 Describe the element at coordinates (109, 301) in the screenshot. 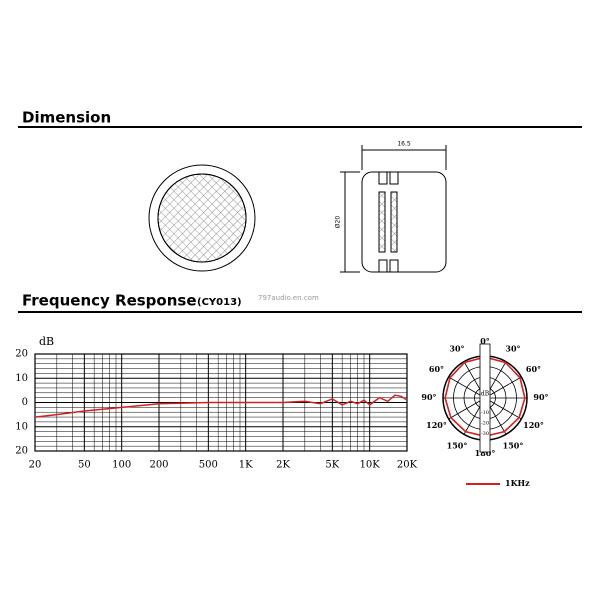

I see `section-title: Frequency Response` at that location.